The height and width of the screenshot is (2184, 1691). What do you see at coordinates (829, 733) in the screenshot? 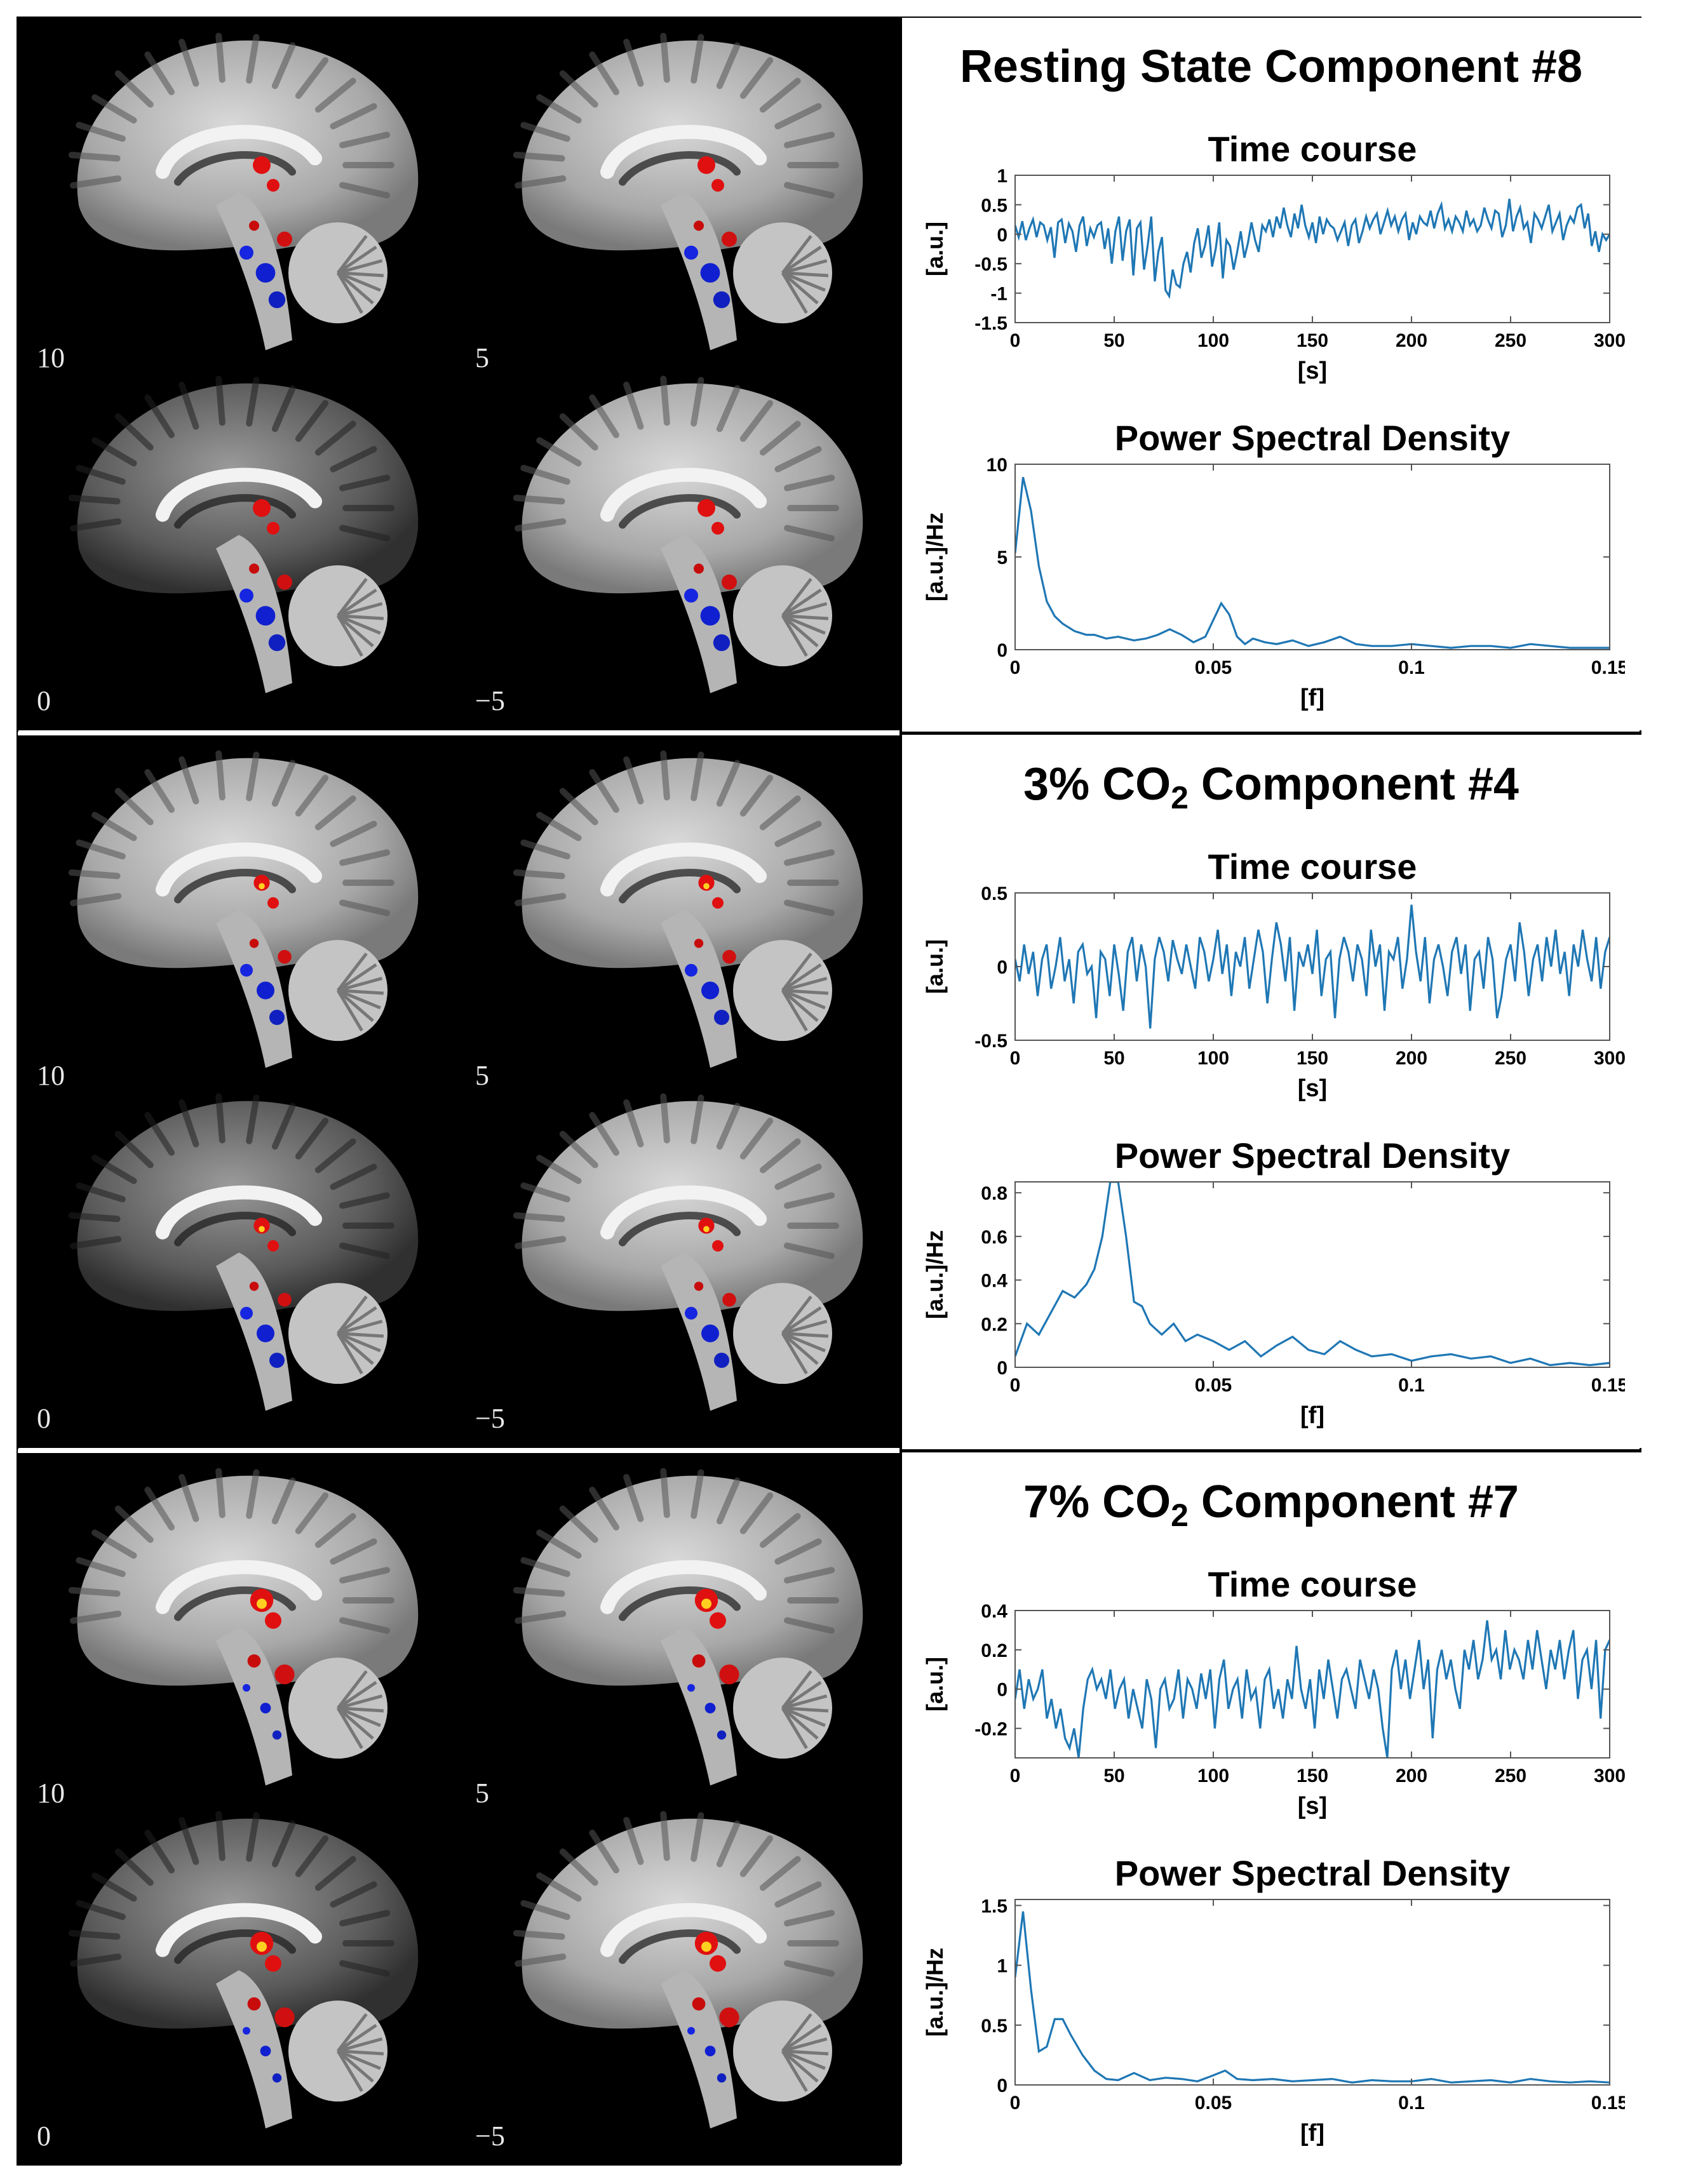
I see `row-separator` at bounding box center [829, 733].